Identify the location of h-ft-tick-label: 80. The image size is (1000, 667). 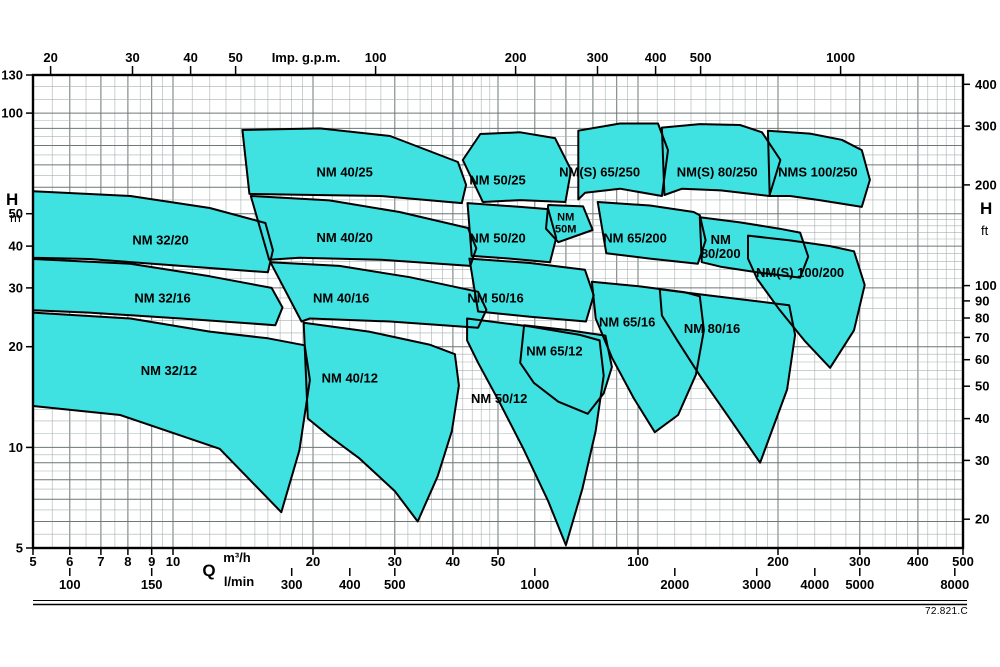
(982, 318).